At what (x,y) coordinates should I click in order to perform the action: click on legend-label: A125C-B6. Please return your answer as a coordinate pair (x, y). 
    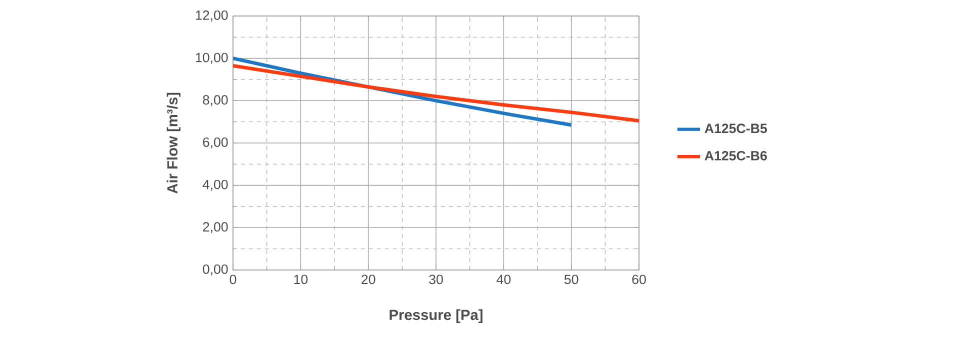
    Looking at the image, I should click on (735, 155).